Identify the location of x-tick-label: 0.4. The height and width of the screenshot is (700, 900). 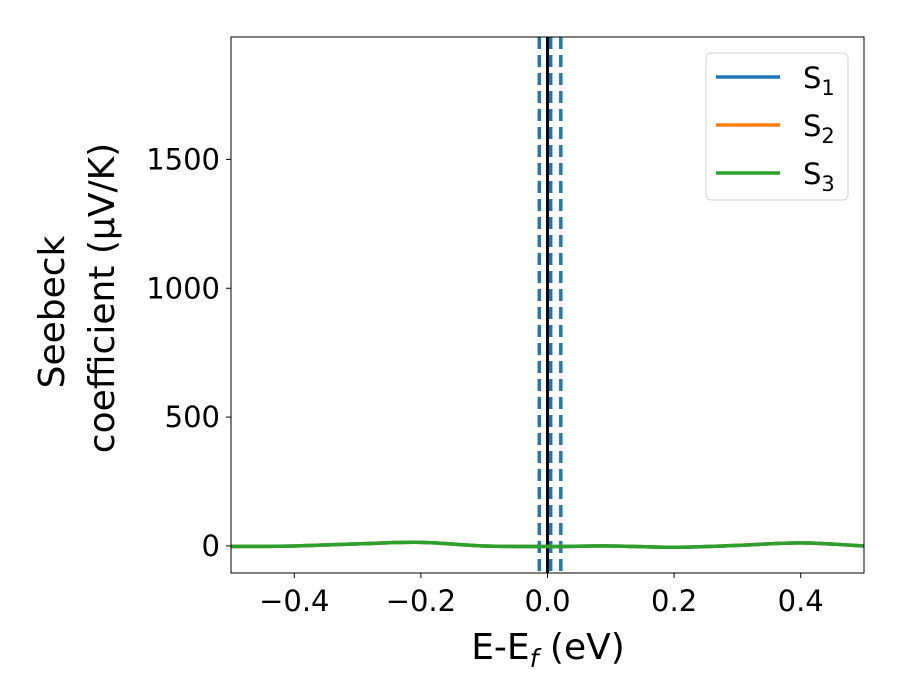
(801, 601).